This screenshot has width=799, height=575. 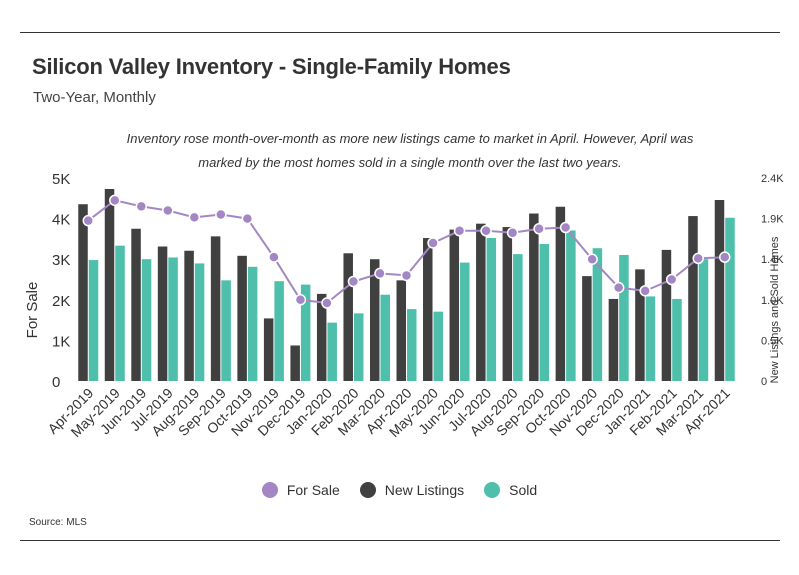 I want to click on left-axis-tick: 0, so click(x=56, y=382).